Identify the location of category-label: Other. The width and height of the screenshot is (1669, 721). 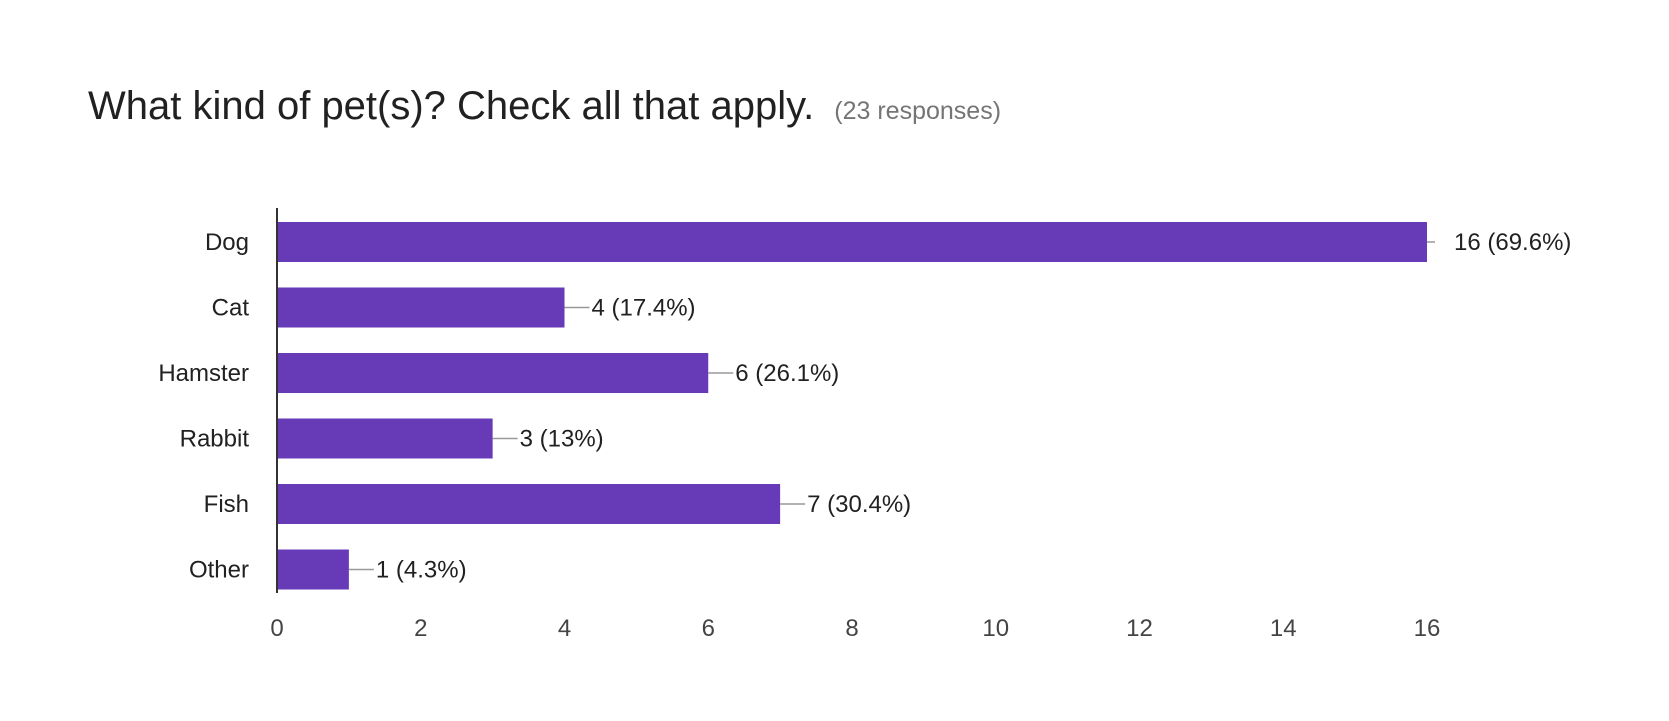
(219, 570).